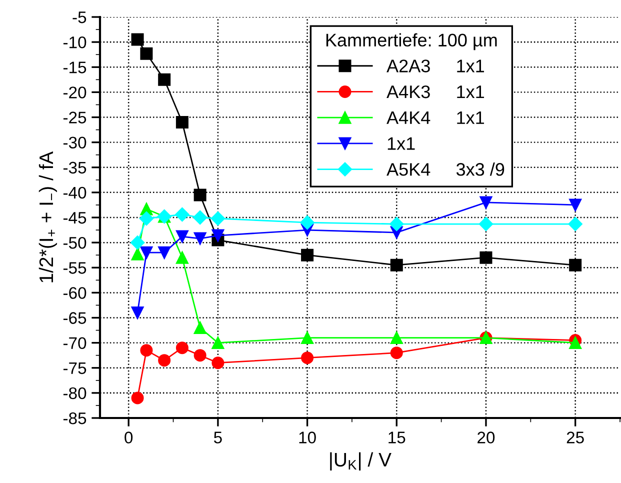  What do you see at coordinates (435, 91) in the screenshot?
I see `legend-label: A4K3 1x1` at bounding box center [435, 91].